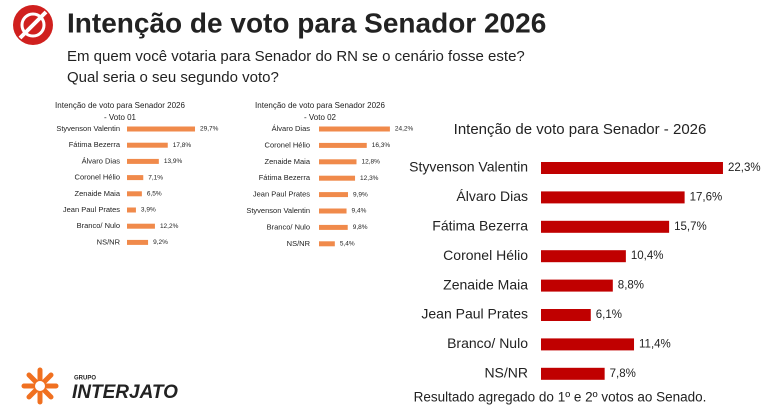 The image size is (768, 411). I want to click on value-label: 10,4%, so click(647, 256).